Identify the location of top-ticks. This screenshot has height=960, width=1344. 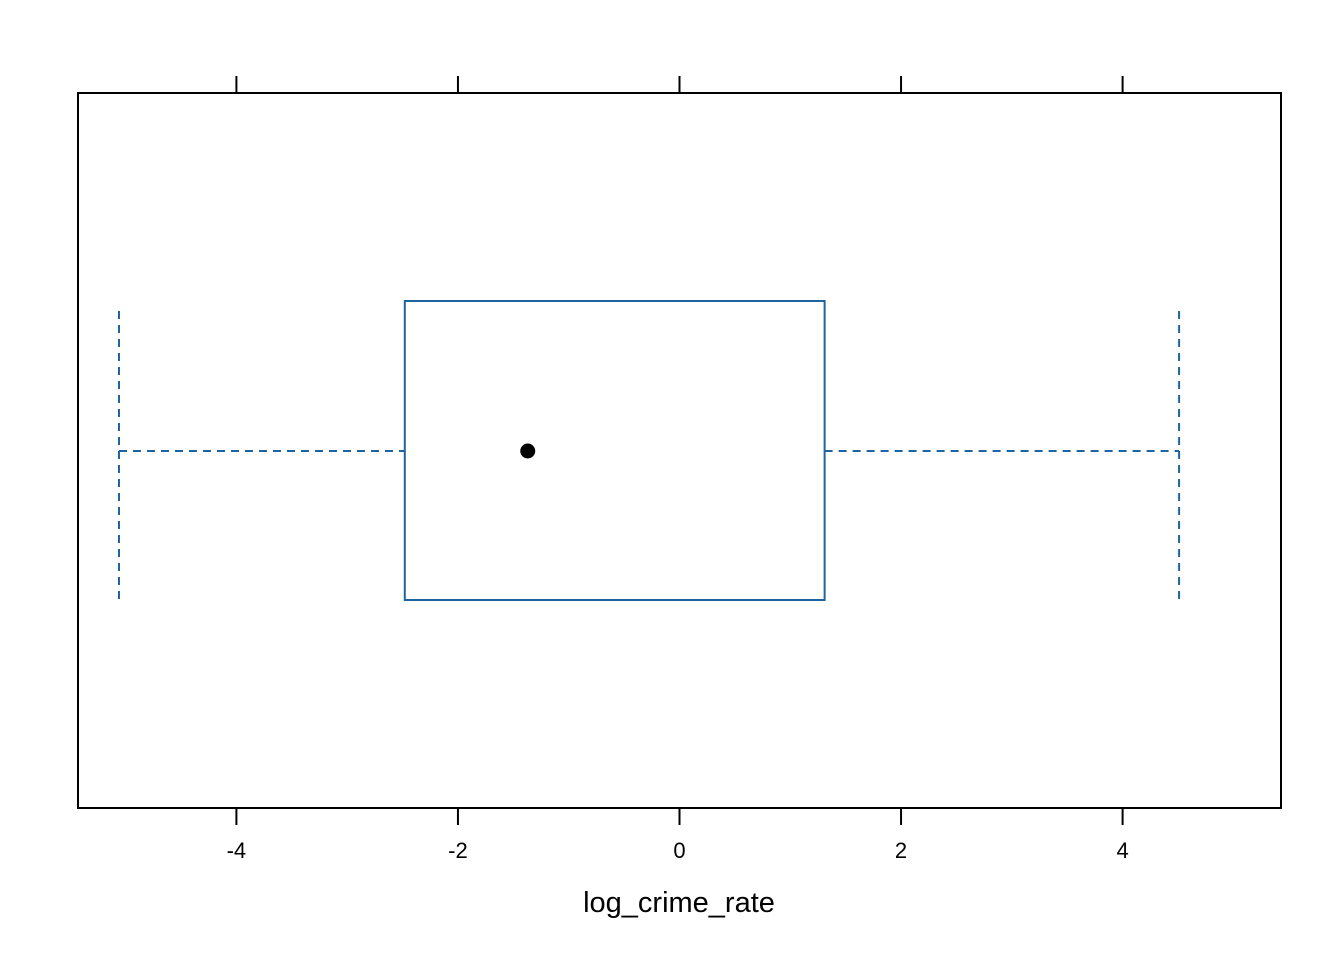
(679, 84).